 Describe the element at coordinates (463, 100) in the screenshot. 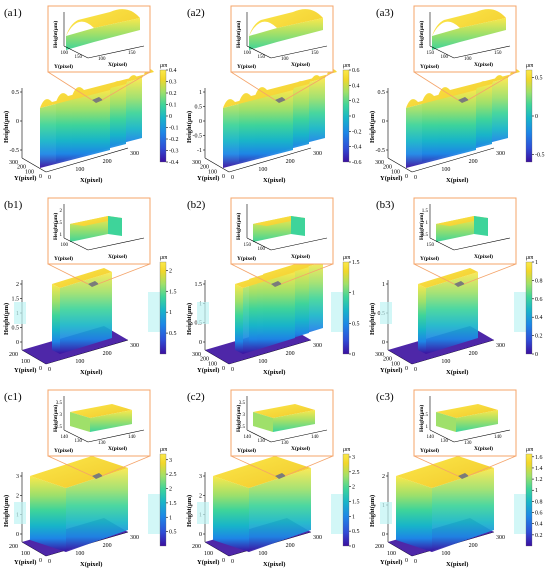

I see `zoom-marker-a3` at that location.